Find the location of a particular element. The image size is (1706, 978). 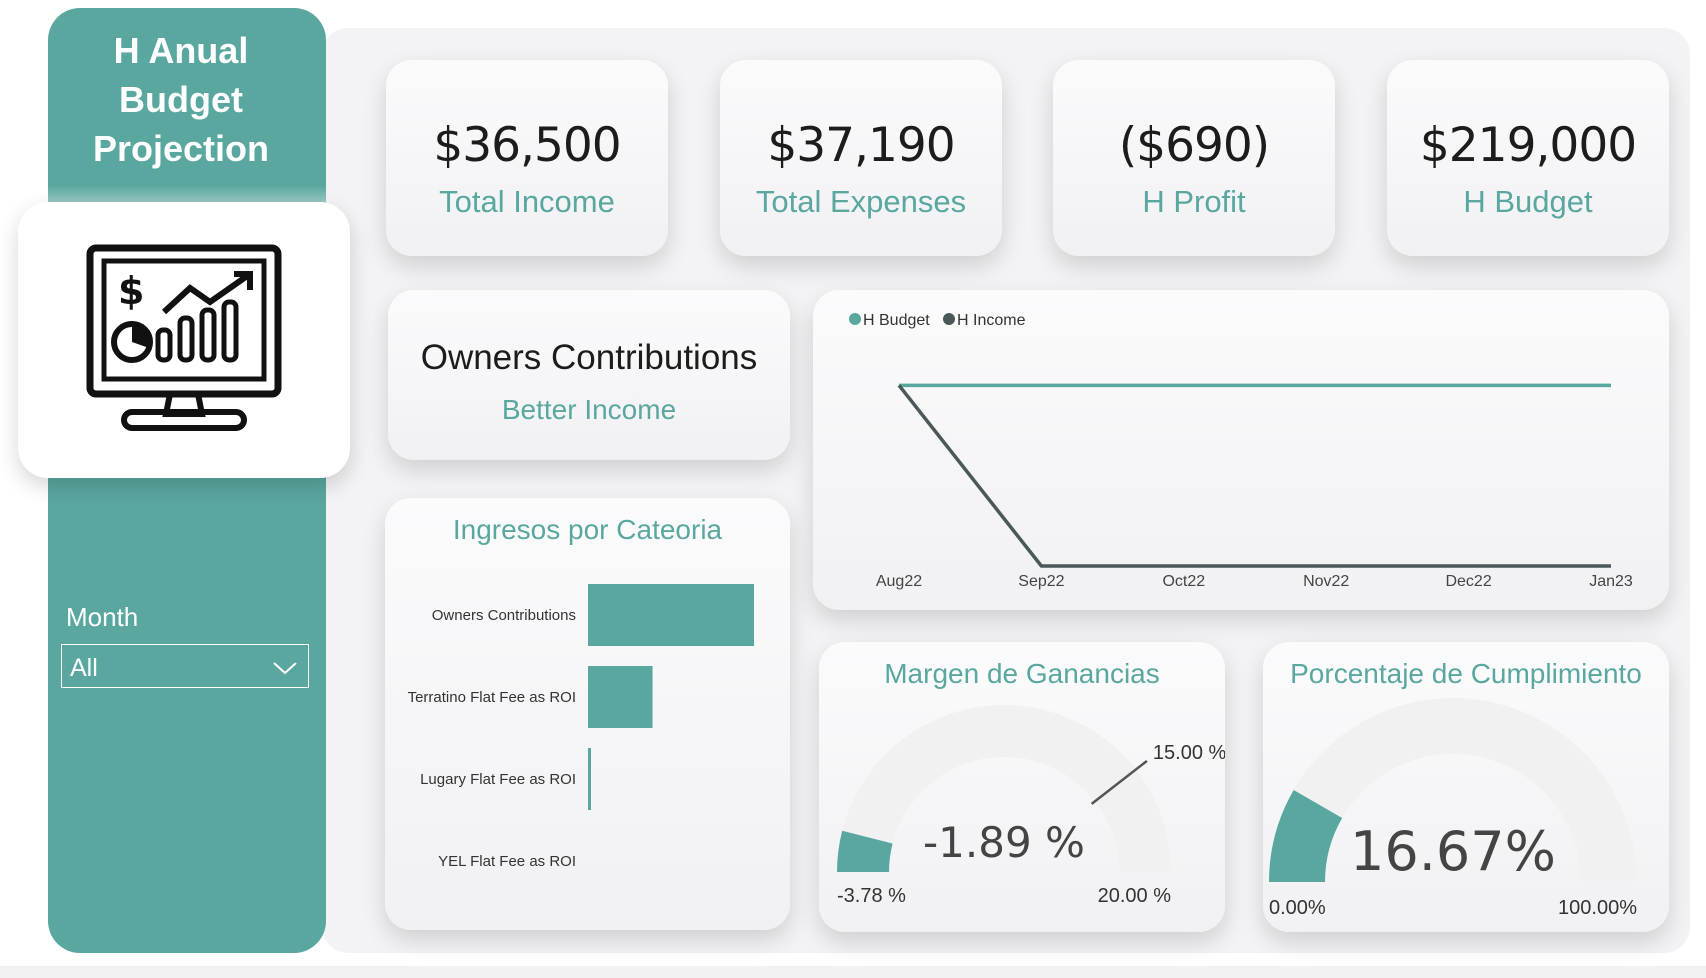

gauge-max-label: 20.00 % is located at coordinates (1135, 896).